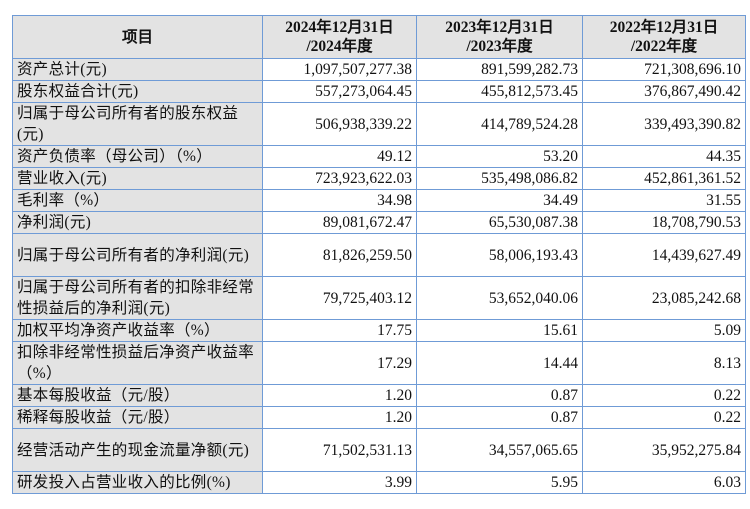  Describe the element at coordinates (339, 363) in the screenshot. I see `cell-value: 17.29` at that location.